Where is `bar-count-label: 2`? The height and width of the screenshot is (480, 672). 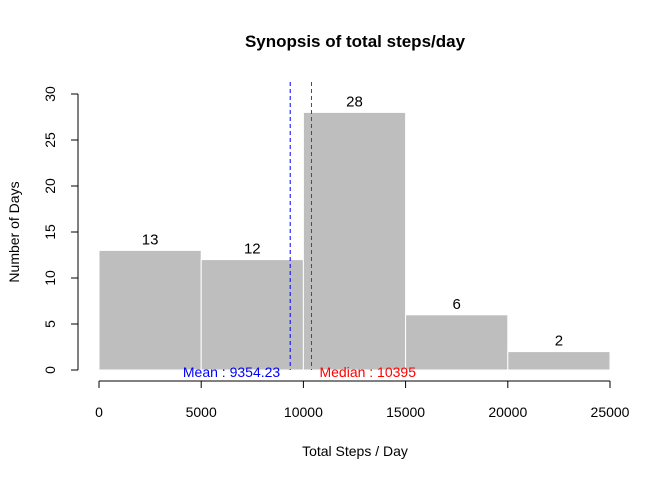 bar-count-label: 2 is located at coordinates (559, 341).